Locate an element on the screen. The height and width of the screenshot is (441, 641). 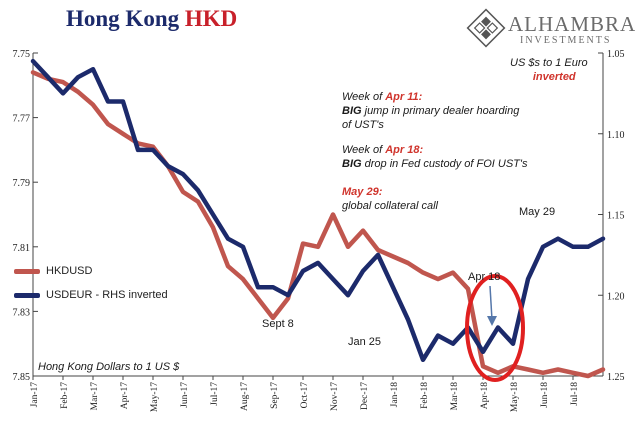
logo-name: ALHAMBRA is located at coordinates (572, 24).